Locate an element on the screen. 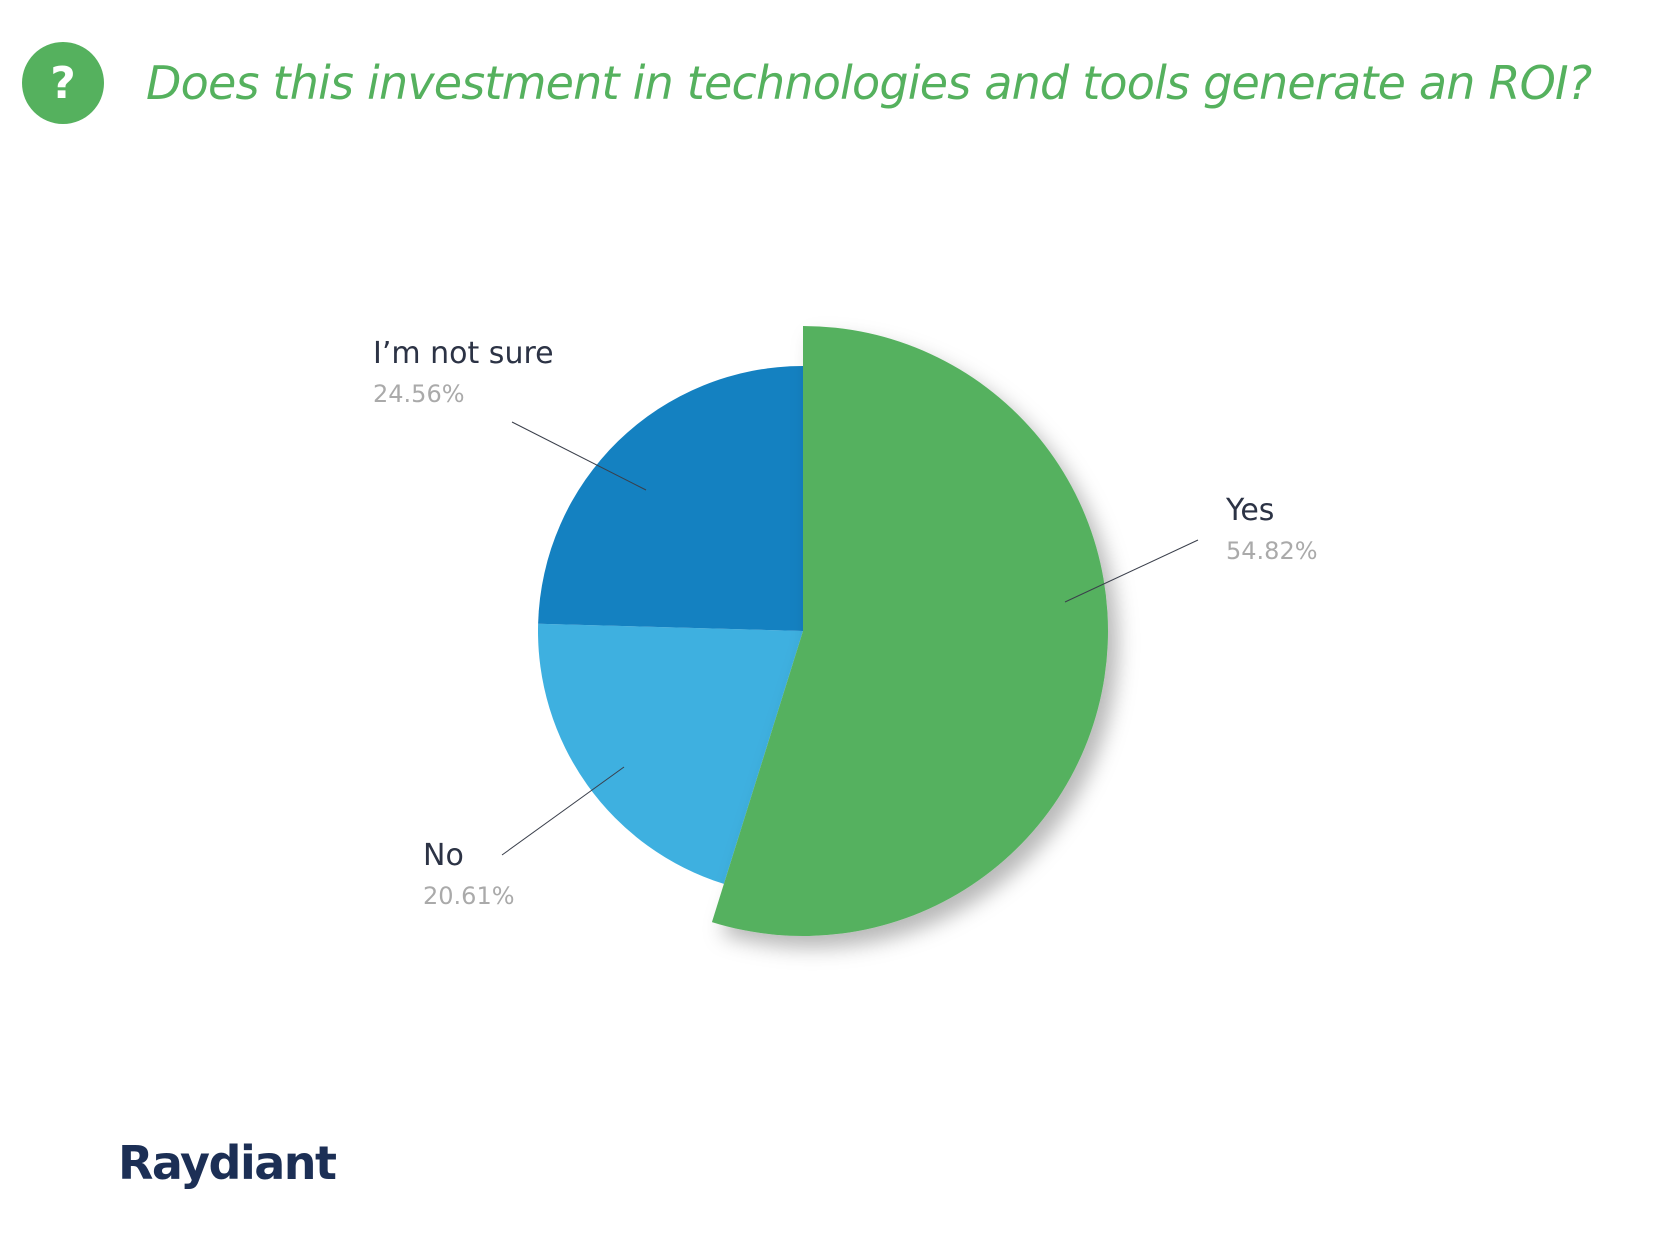 This screenshot has width=1668, height=1250. pie-slice-no is located at coordinates (670, 753).